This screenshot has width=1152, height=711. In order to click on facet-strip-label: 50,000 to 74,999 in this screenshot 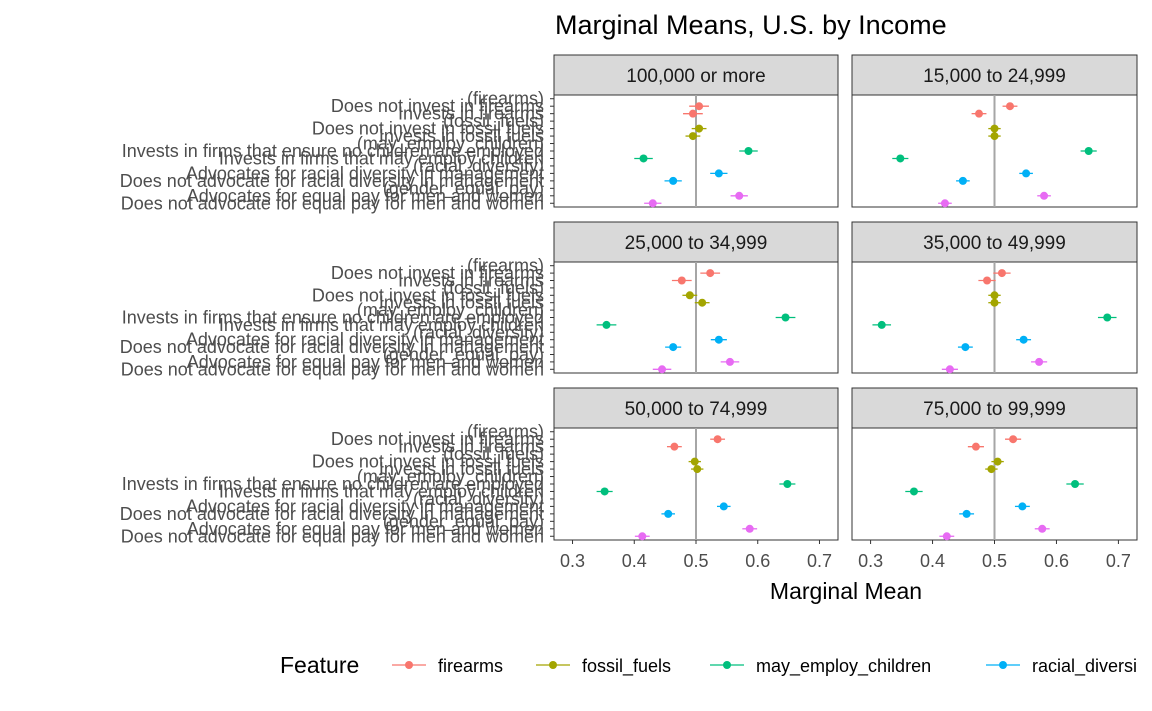, I will do `click(696, 409)`.